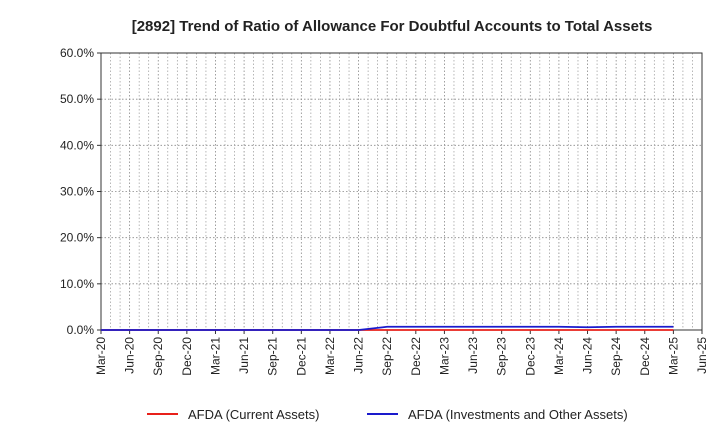  I want to click on y-tick-label: 10.0%, so click(77, 284).